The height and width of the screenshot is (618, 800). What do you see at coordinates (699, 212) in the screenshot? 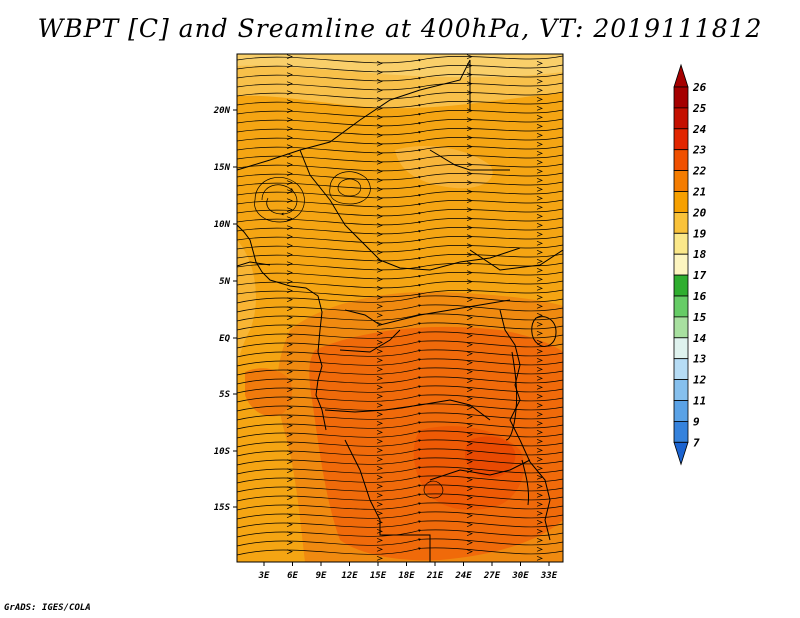
I see `colorbar-label: 20` at bounding box center [699, 212].